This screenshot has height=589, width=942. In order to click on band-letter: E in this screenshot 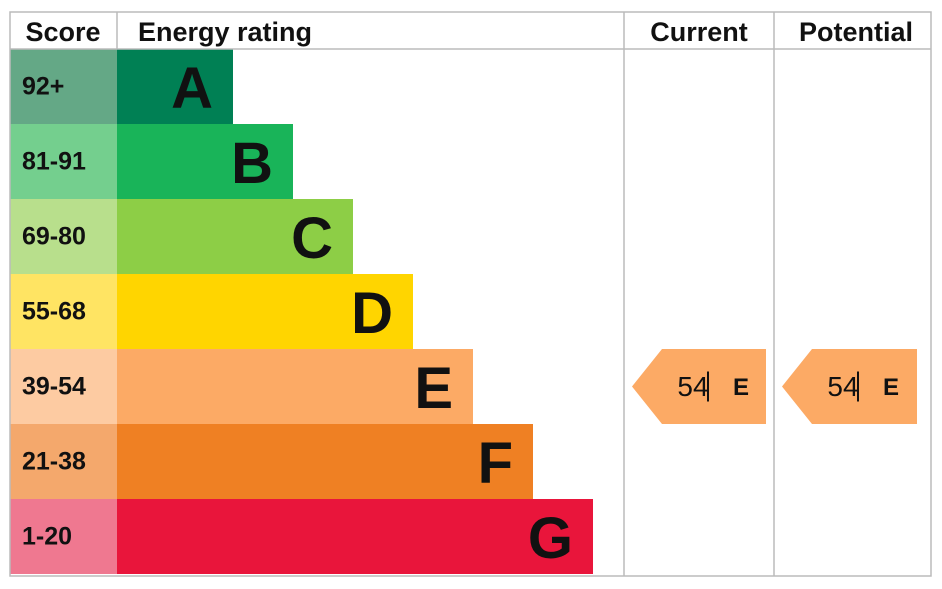, I will do `click(433, 388)`.